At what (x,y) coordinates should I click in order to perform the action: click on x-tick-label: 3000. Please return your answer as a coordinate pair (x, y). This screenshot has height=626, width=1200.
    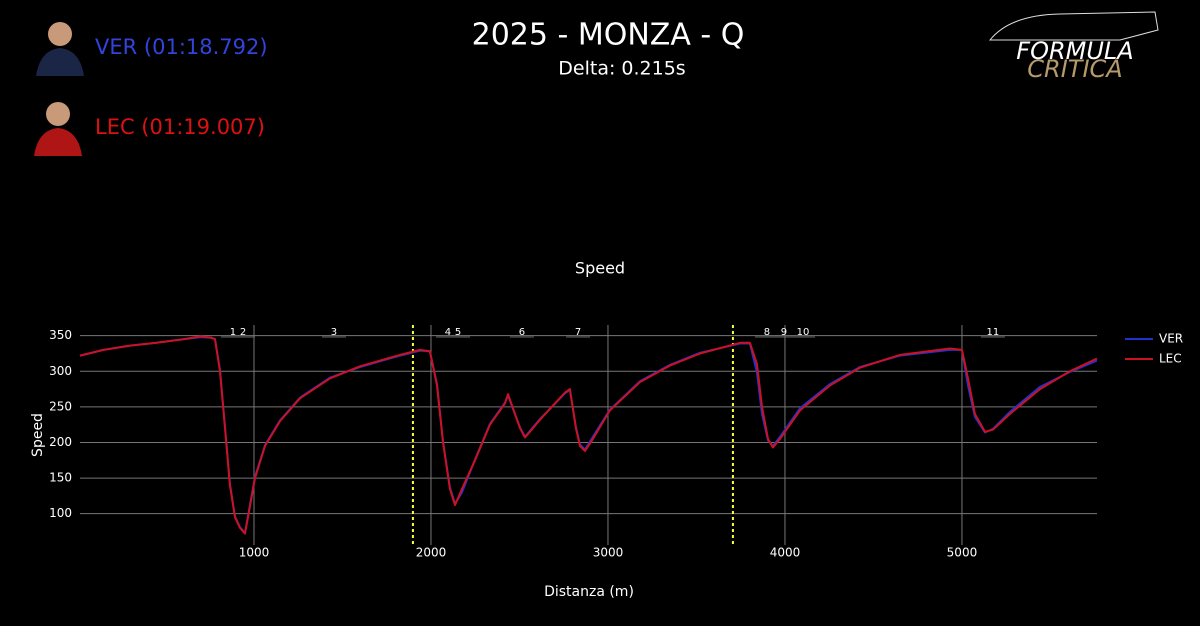
    Looking at the image, I should click on (608, 553).